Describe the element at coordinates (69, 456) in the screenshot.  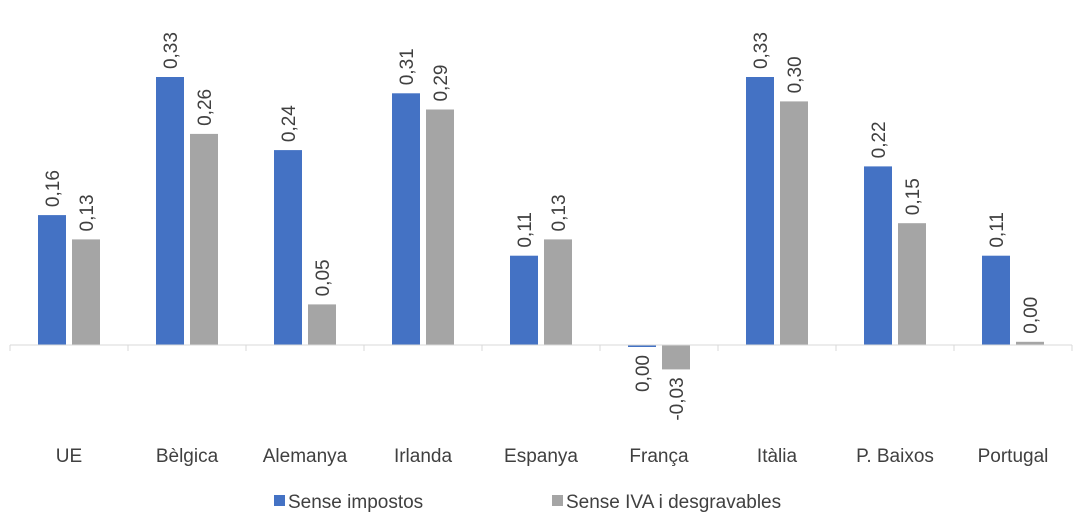
I see `category-label: UE` at that location.